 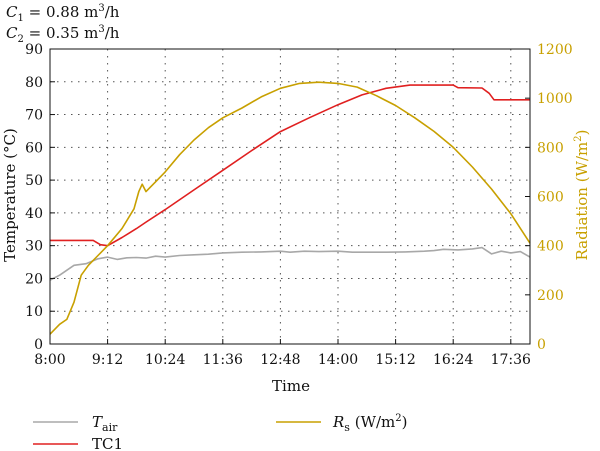 I want to click on condition-c1: C1 = 0.88 m3/h, so click(x=63, y=13).